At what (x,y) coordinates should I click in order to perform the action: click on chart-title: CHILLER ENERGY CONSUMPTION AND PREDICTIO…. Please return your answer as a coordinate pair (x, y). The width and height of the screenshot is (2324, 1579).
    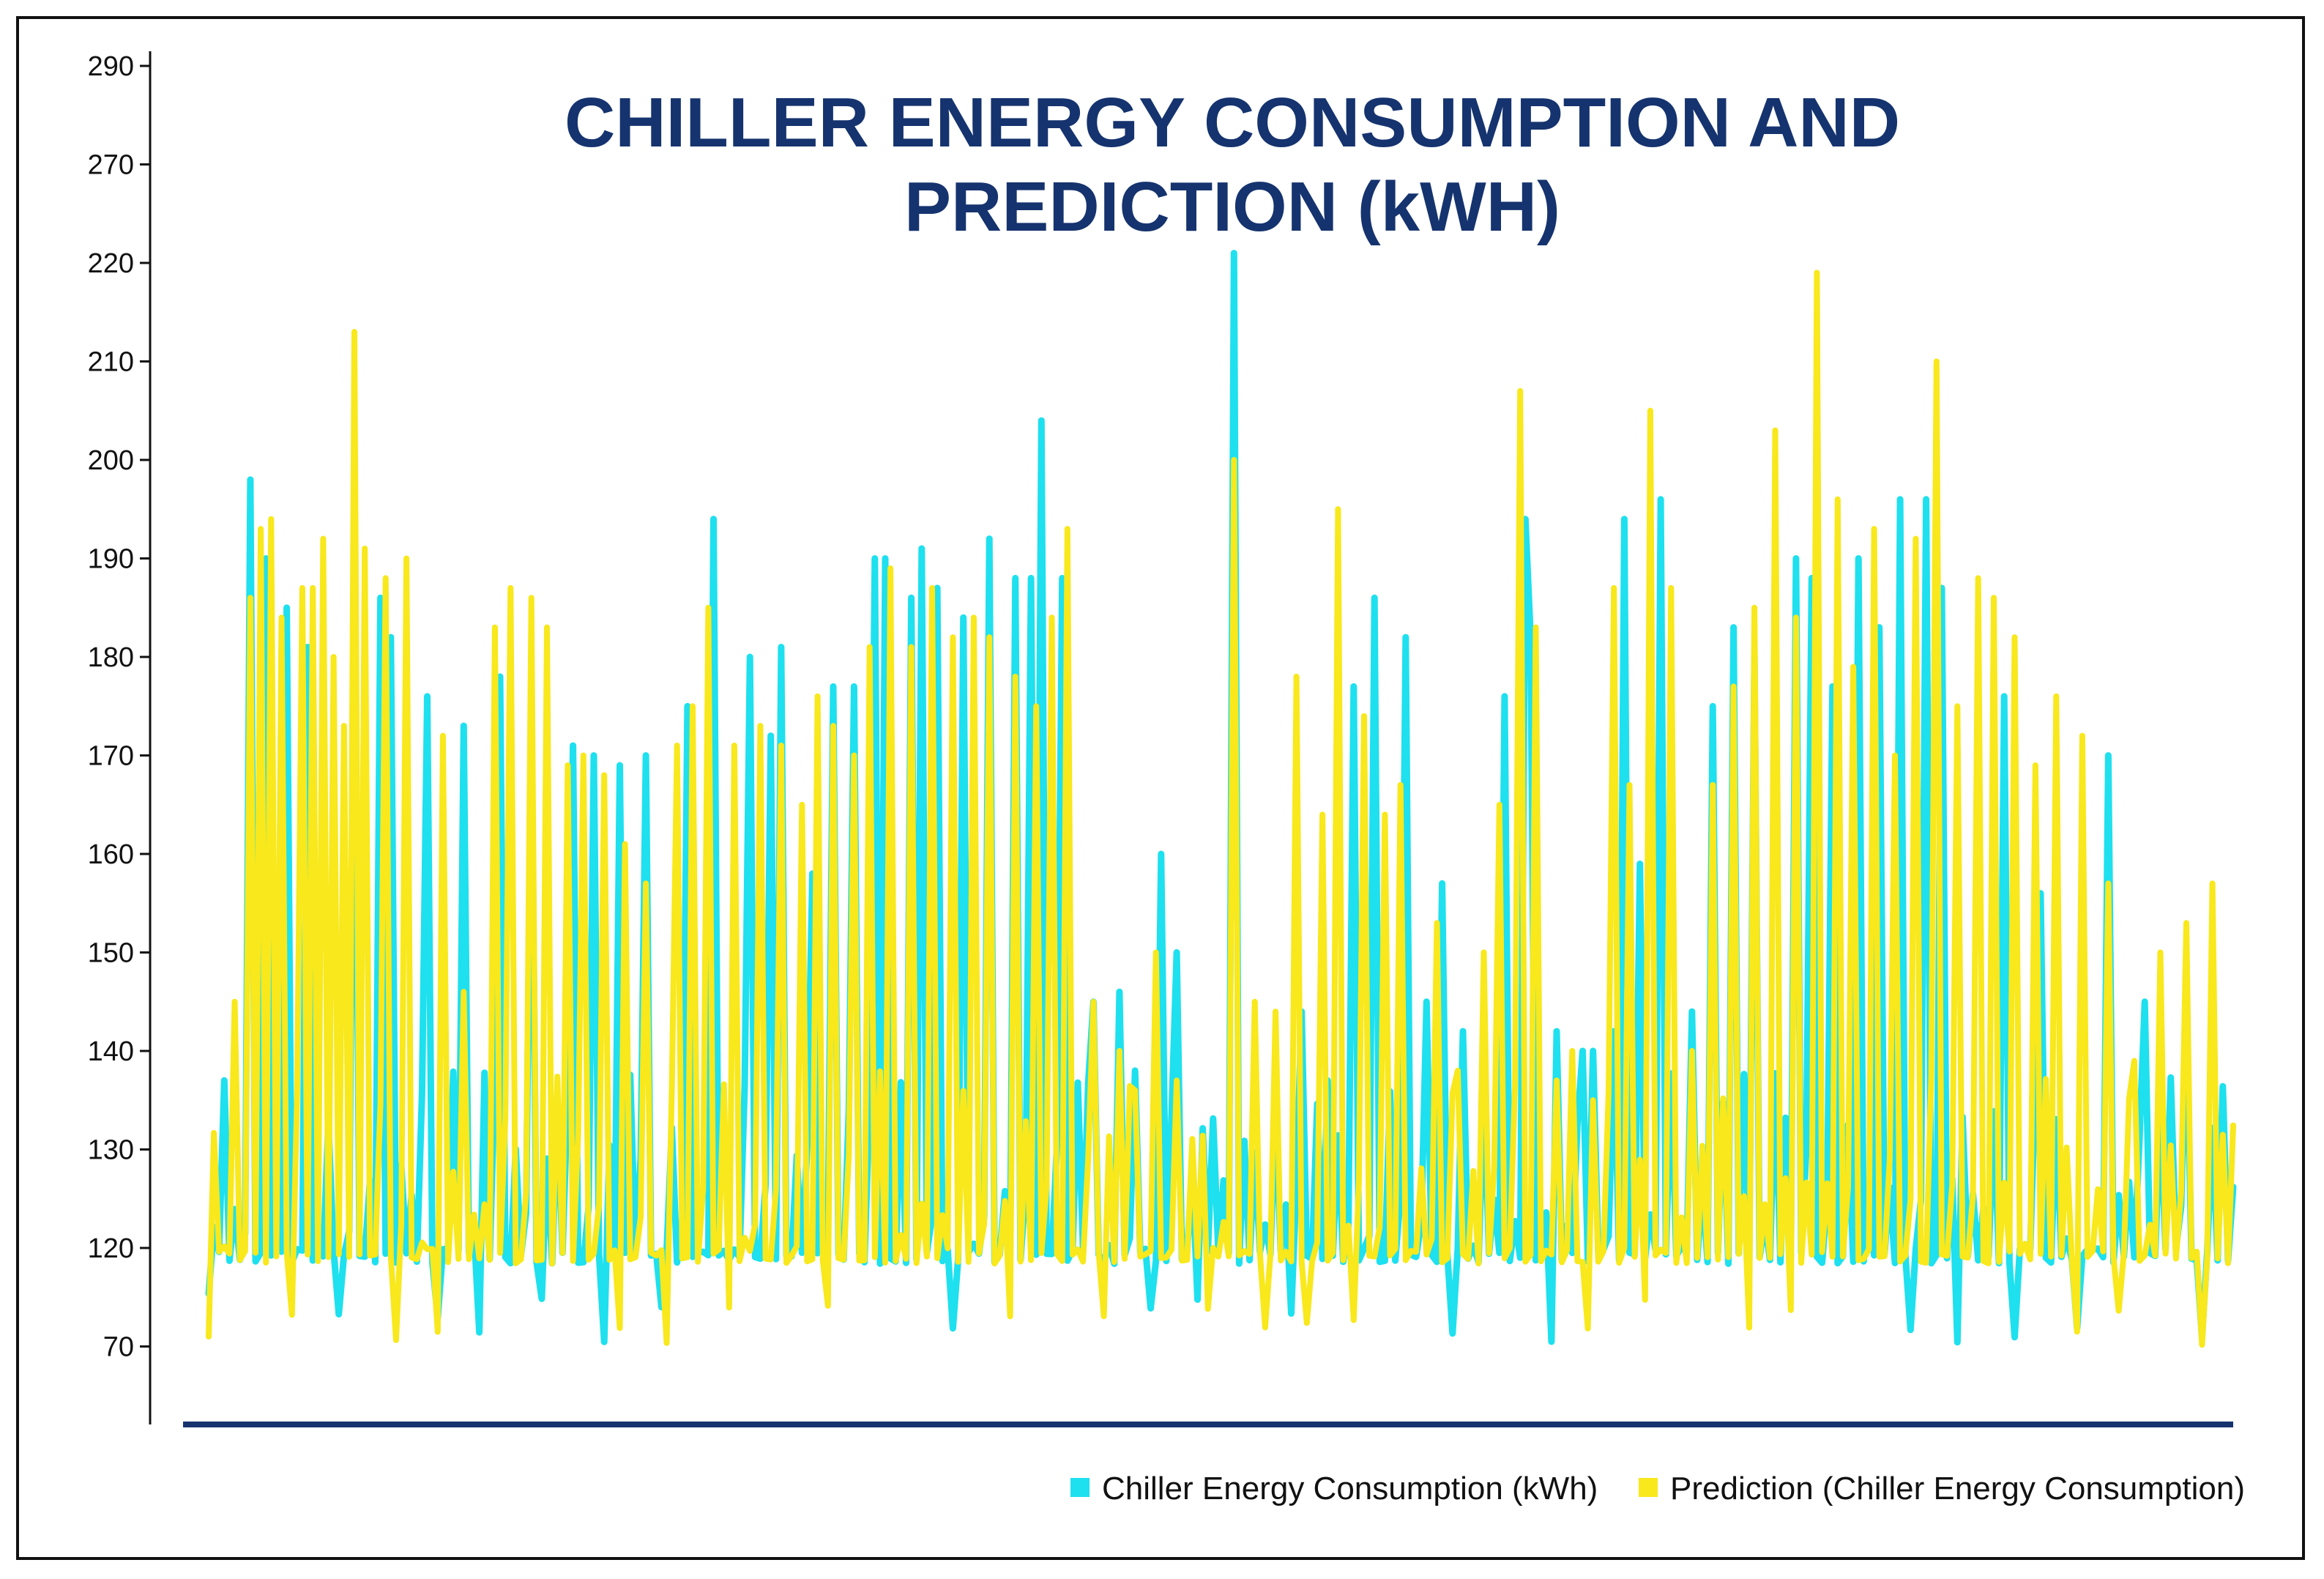
    Looking at the image, I should click on (1232, 164).